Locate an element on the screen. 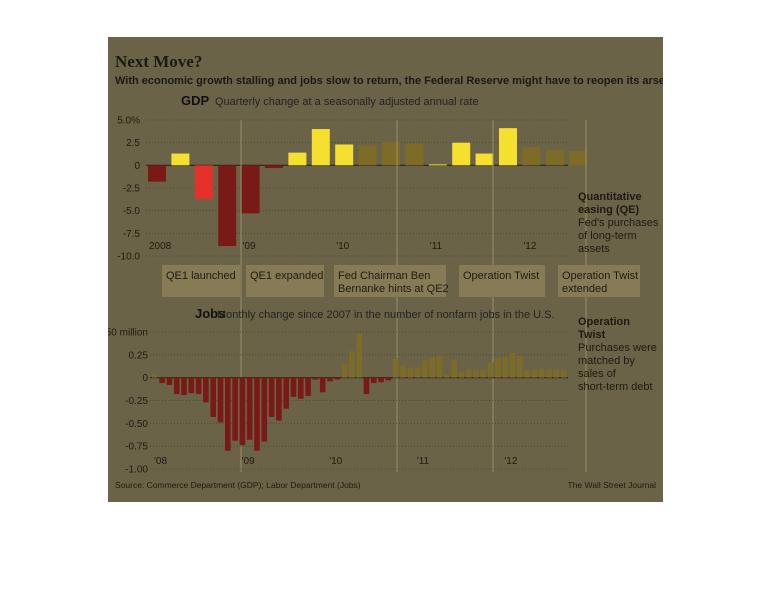 This screenshot has width=770, height=596. jobs-y-tick-label: -0.75 is located at coordinates (136, 447).